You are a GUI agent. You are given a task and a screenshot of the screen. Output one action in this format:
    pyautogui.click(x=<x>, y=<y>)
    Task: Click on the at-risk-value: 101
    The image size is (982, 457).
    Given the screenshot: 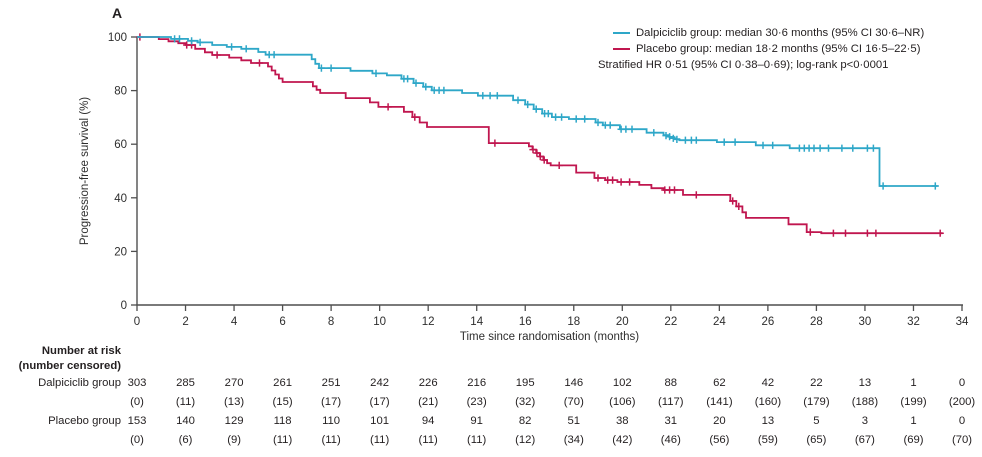 What is the action you would take?
    pyautogui.click(x=380, y=421)
    